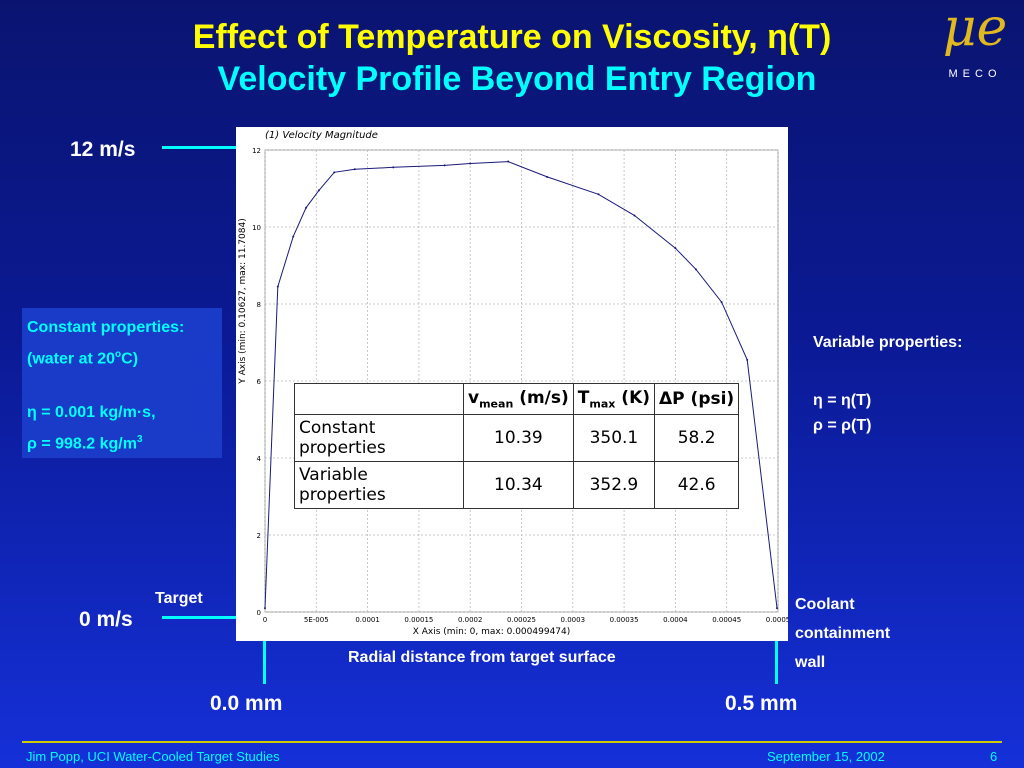 Image resolution: width=1024 pixels, height=768 pixels. Describe the element at coordinates (265, 620) in the screenshot. I see `x-tick-label: 0` at that location.